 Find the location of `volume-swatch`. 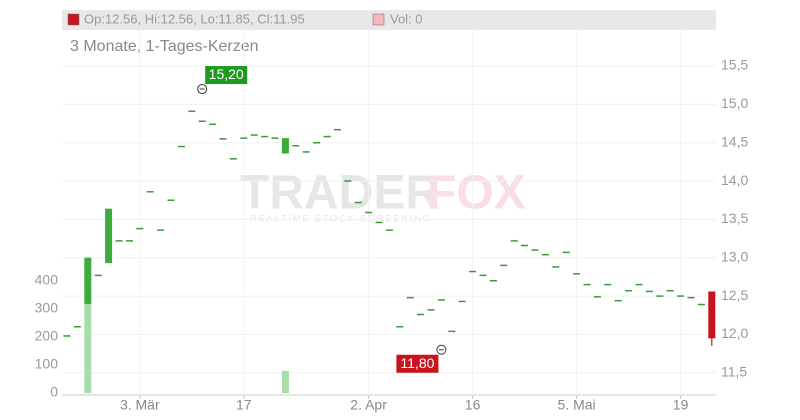

volume-swatch is located at coordinates (378, 19).